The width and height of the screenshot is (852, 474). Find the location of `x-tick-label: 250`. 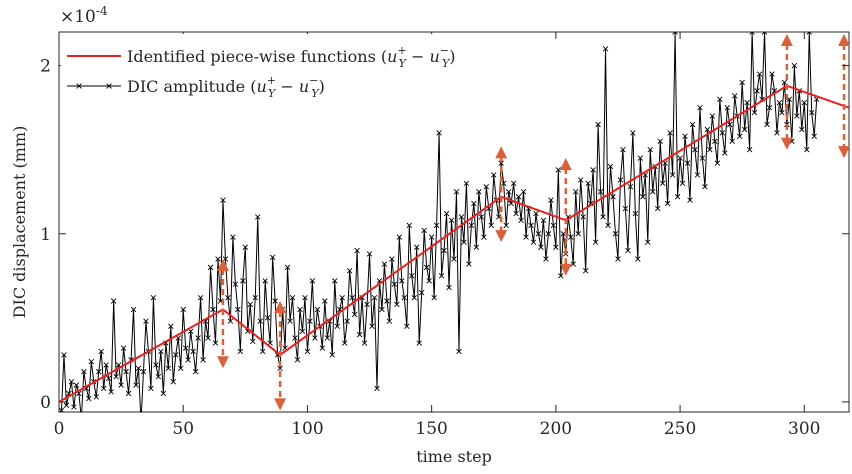

x-tick-label: 250 is located at coordinates (680, 429).